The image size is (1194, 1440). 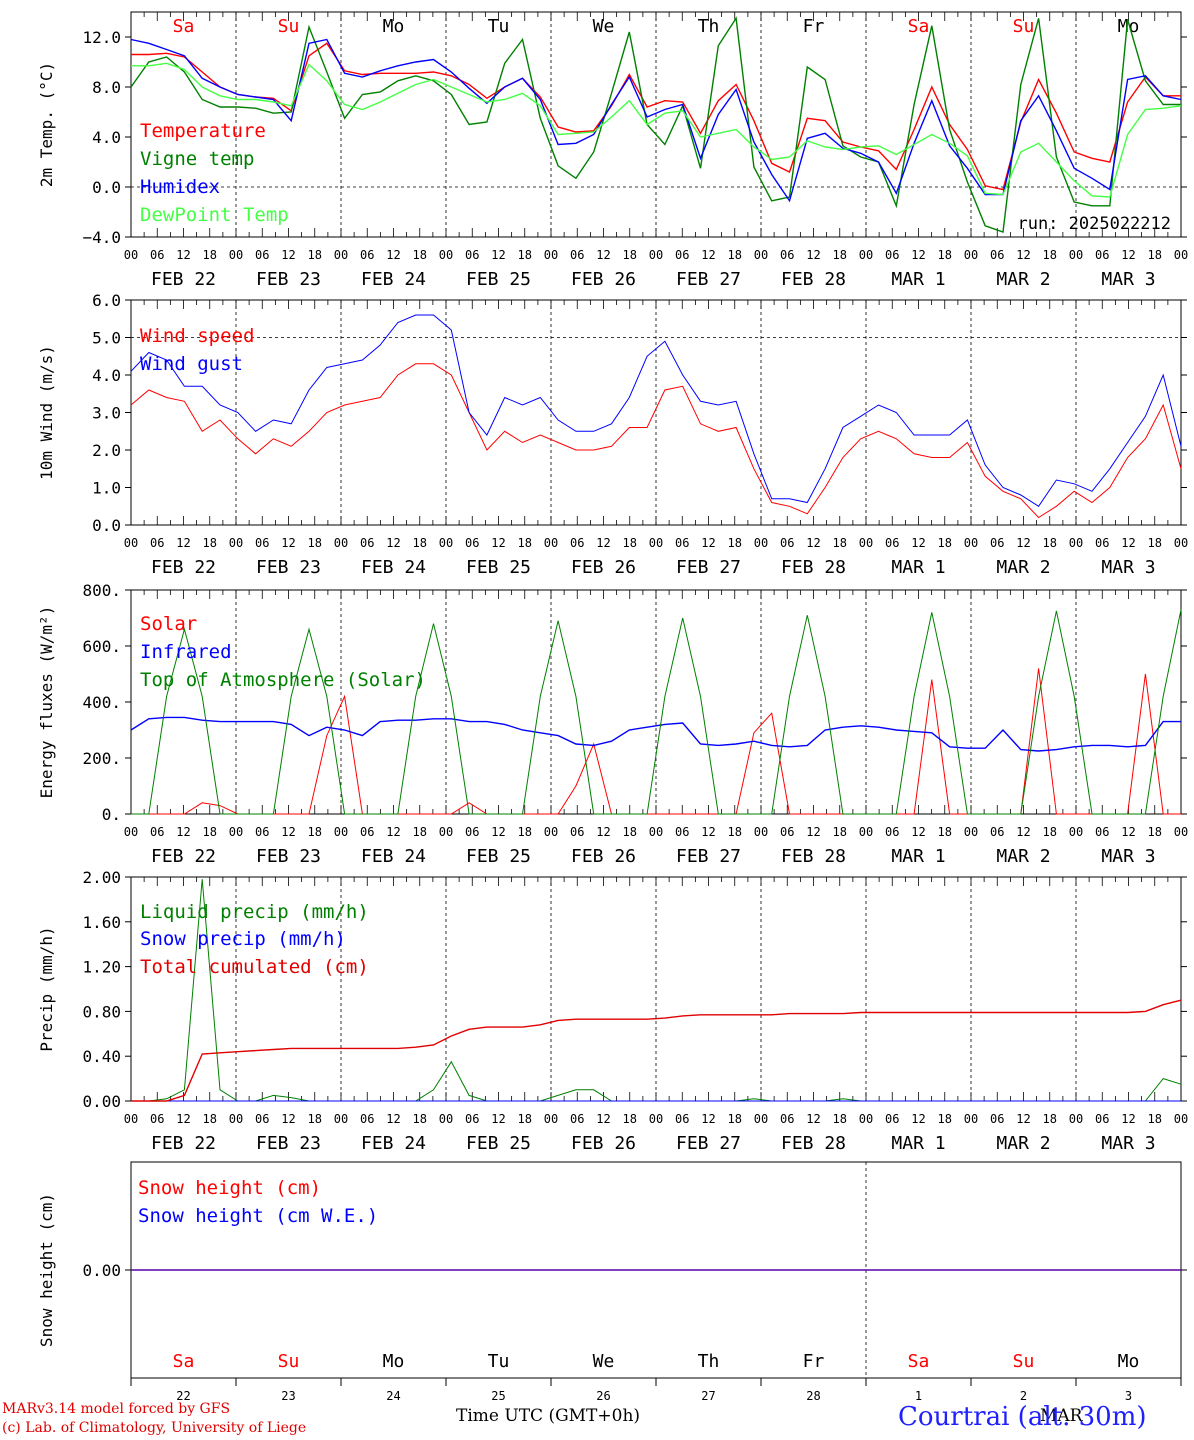 I want to click on date-label: FEB 26, so click(x=603, y=279).